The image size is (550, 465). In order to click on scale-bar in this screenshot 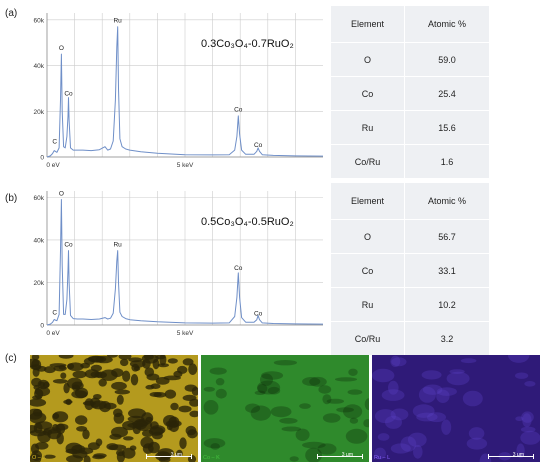, I will do `click(169, 456)`.